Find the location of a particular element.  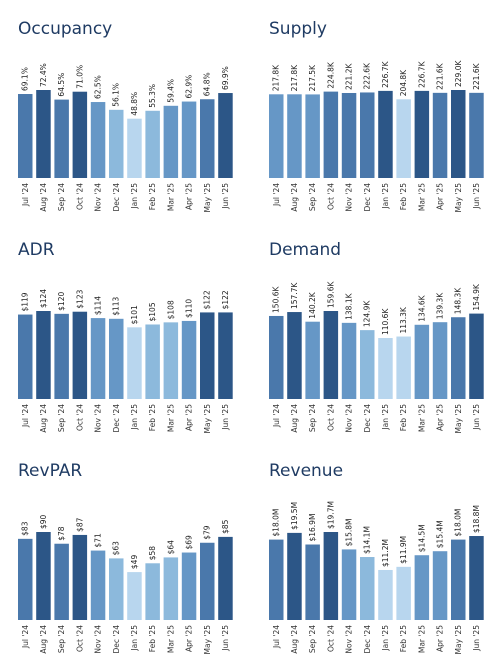

demand-data-label: 159.6K is located at coordinates (330, 294).